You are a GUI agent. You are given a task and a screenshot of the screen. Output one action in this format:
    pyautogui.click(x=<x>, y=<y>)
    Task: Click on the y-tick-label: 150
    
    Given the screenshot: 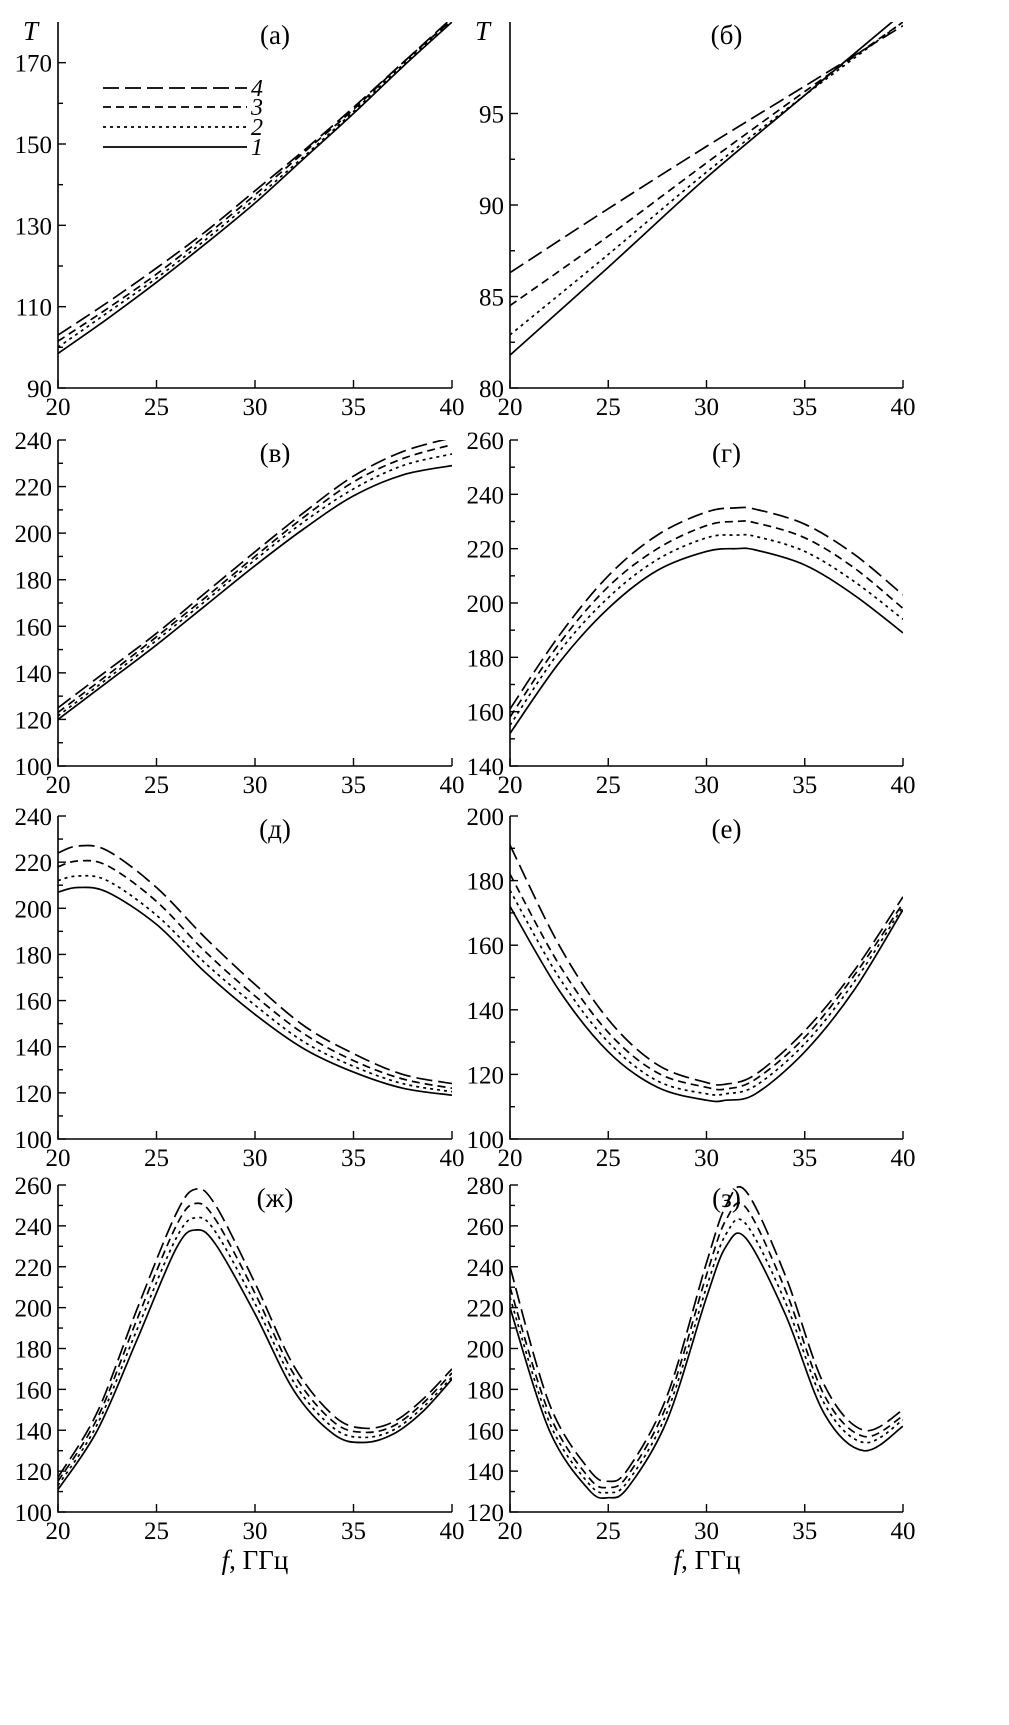 What is the action you would take?
    pyautogui.click(x=34, y=145)
    